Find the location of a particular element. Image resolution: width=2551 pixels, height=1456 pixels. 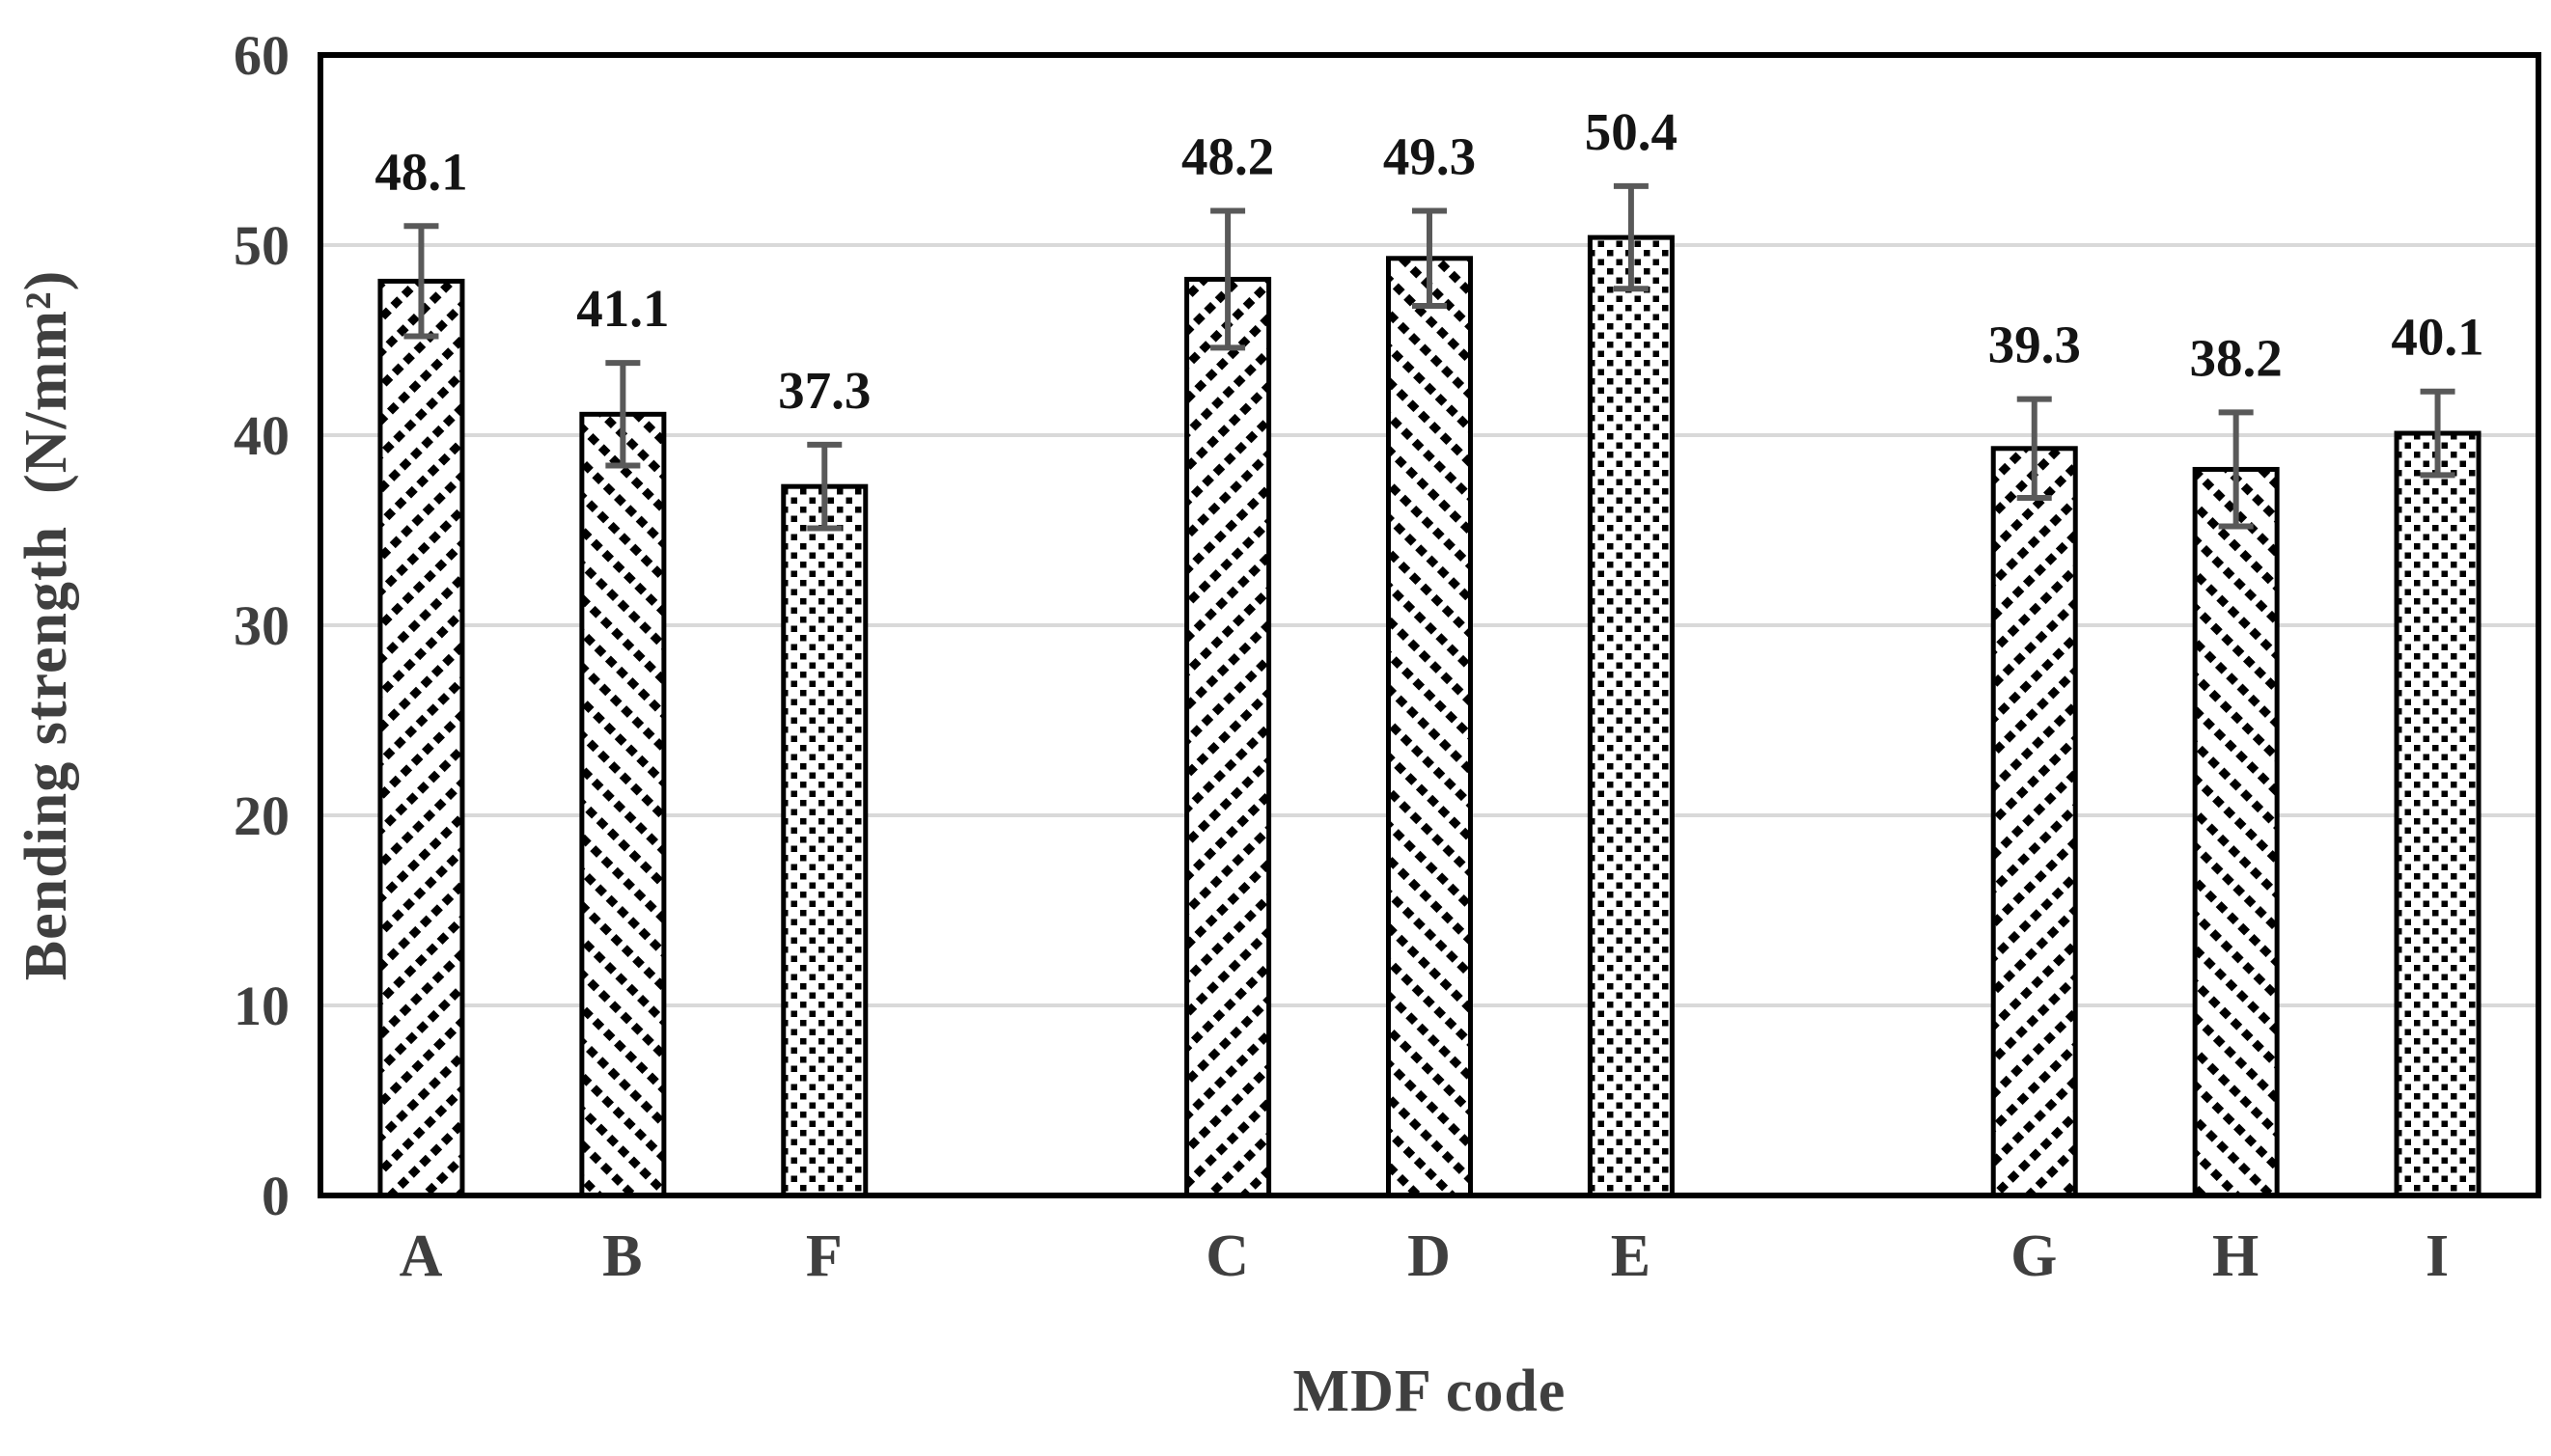

bar-C is located at coordinates (1228, 737).